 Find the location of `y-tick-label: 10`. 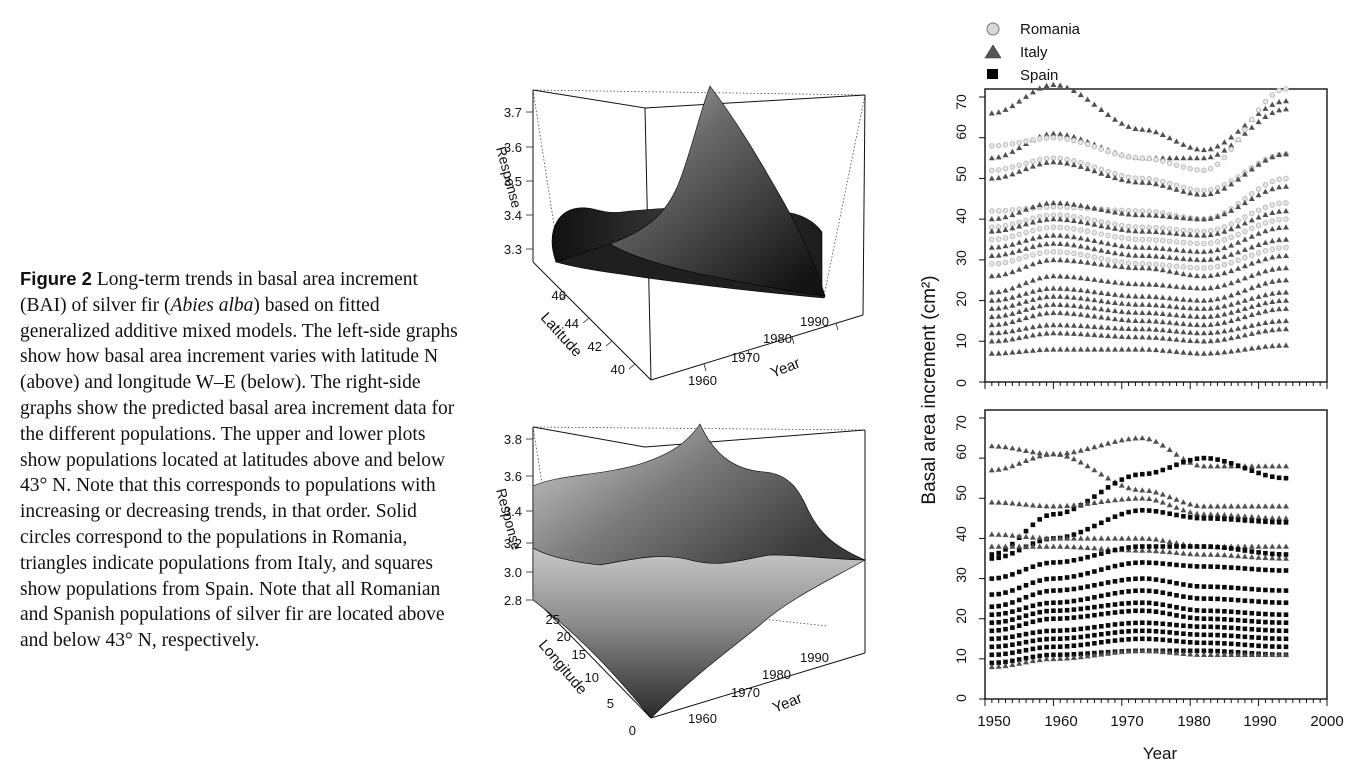

y-tick-label: 10 is located at coordinates (961, 656).